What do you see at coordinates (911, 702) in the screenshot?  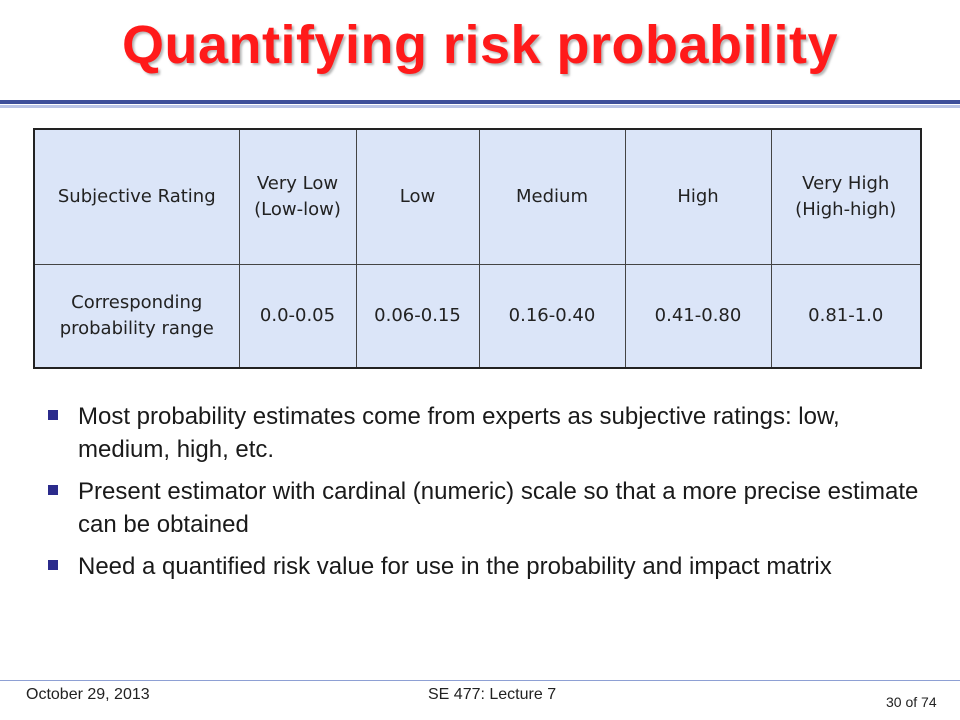 I see `page-number: 30 of 74` at bounding box center [911, 702].